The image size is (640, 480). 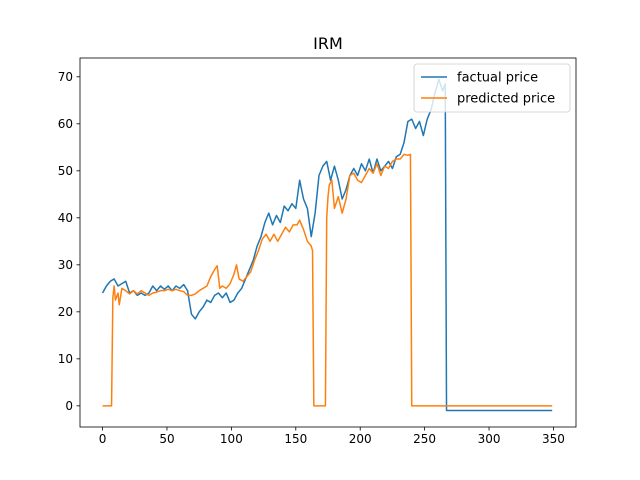 I want to click on y-tick-label: 70, so click(x=65, y=77).